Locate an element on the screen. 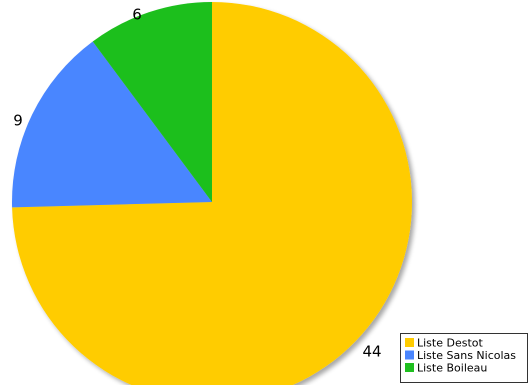 This screenshot has height=385, width=528. value-label-liste-sans-nicolas: 9 is located at coordinates (18, 121).